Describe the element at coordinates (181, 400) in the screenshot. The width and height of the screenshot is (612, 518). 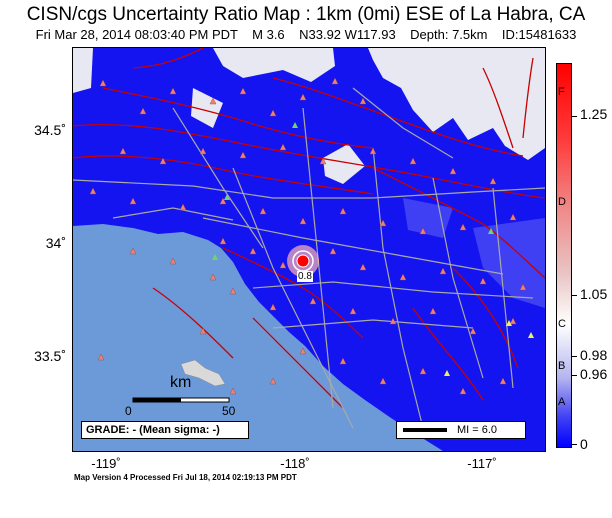
I see `scale-bar` at that location.